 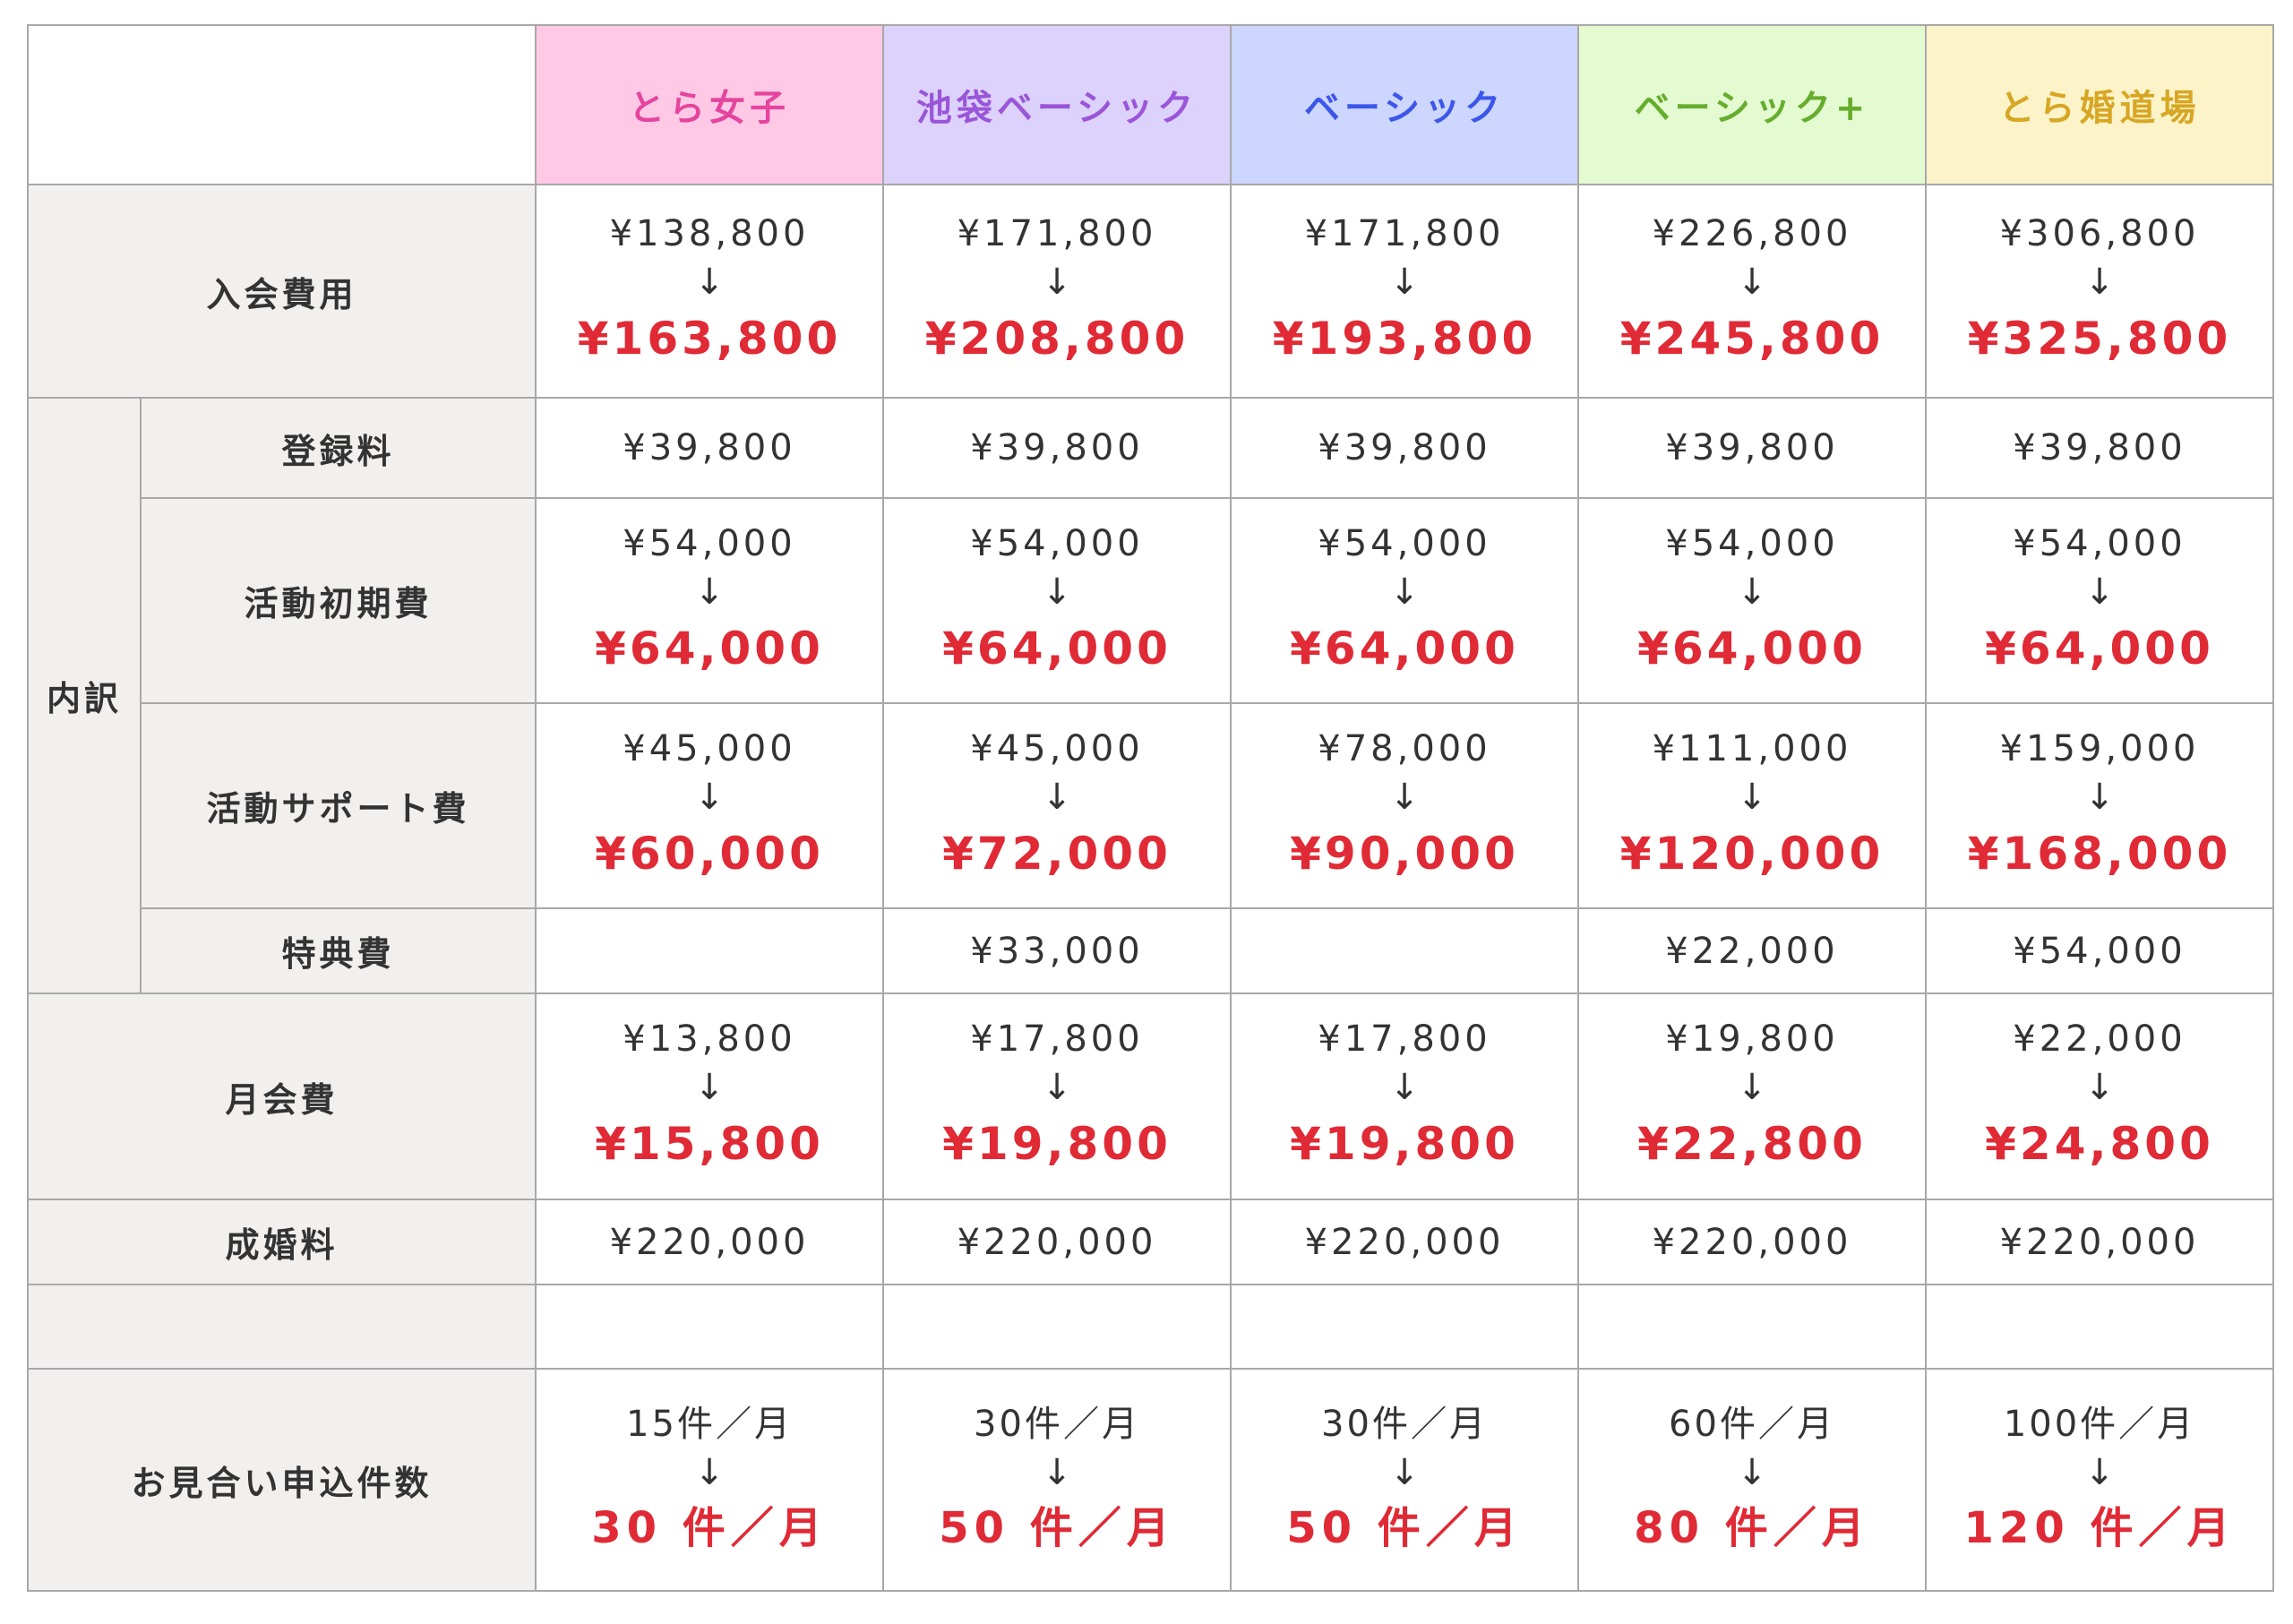 I want to click on plan-header-row: とら女子 池袋ベーシック ベーシック ベーシック+ とら婚道場, so click(x=1150, y=104).